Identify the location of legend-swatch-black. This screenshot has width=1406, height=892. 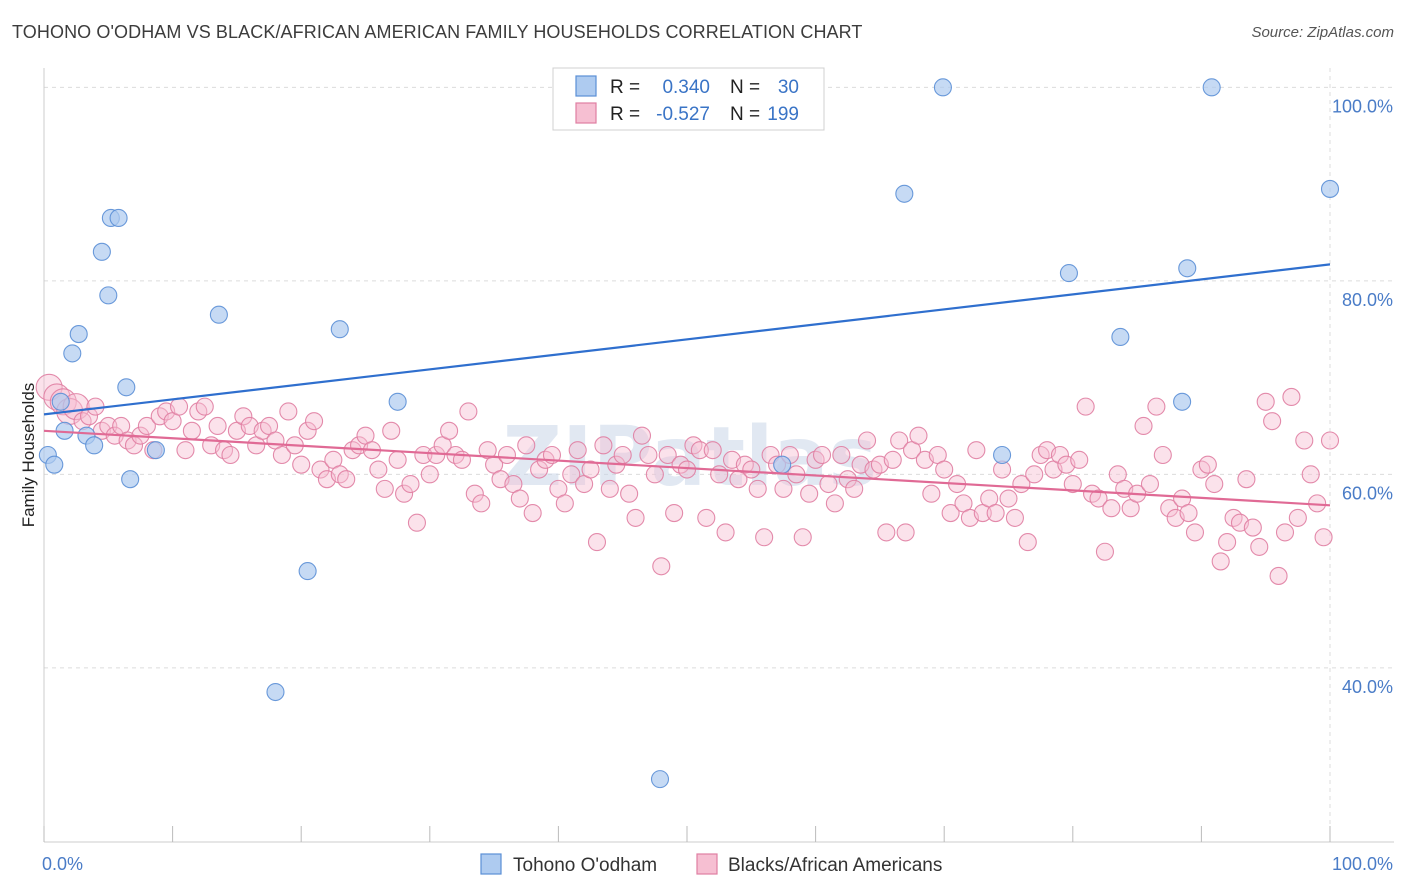
(586, 113).